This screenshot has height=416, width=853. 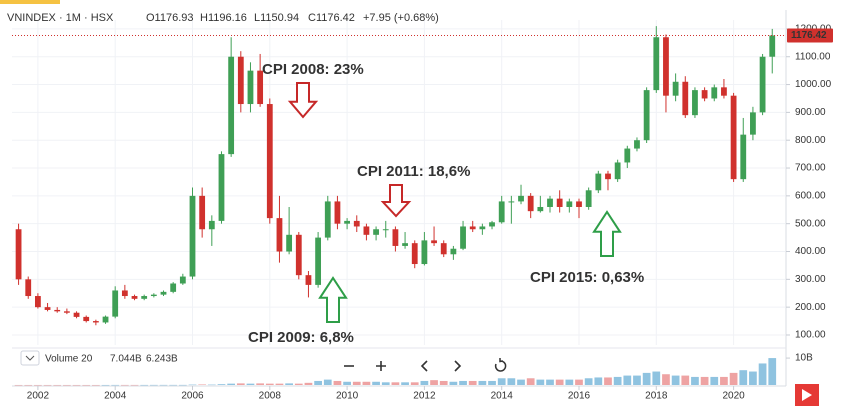 What do you see at coordinates (349, 366) in the screenshot?
I see `zoom-out-button` at bounding box center [349, 366].